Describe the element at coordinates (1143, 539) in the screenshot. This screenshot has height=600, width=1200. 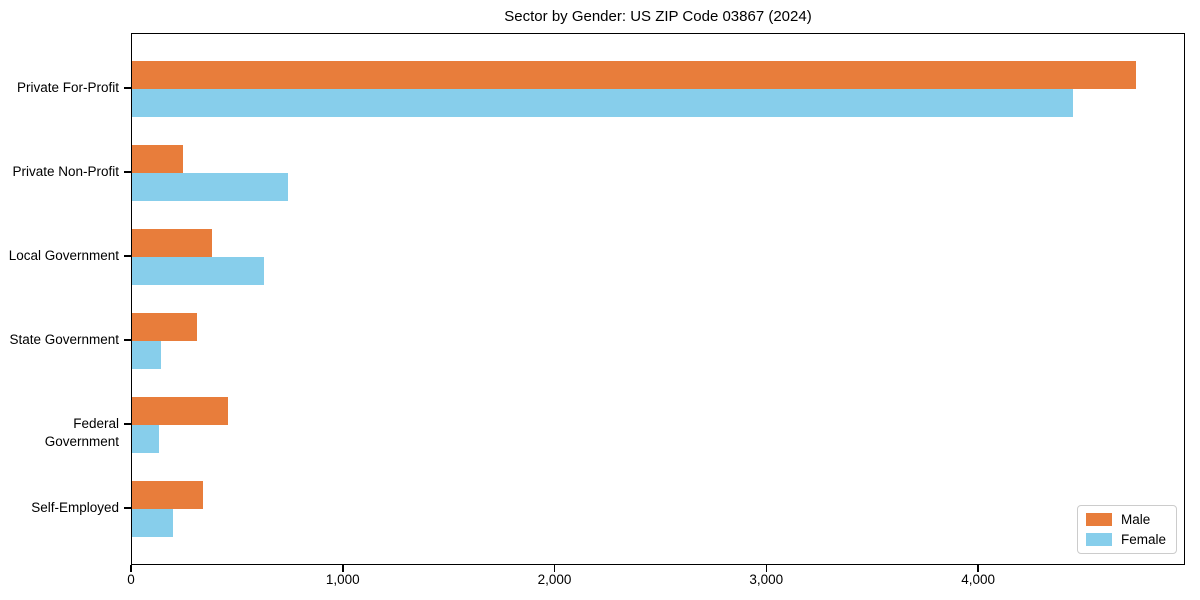
I see `legend-label-female: Female` at that location.